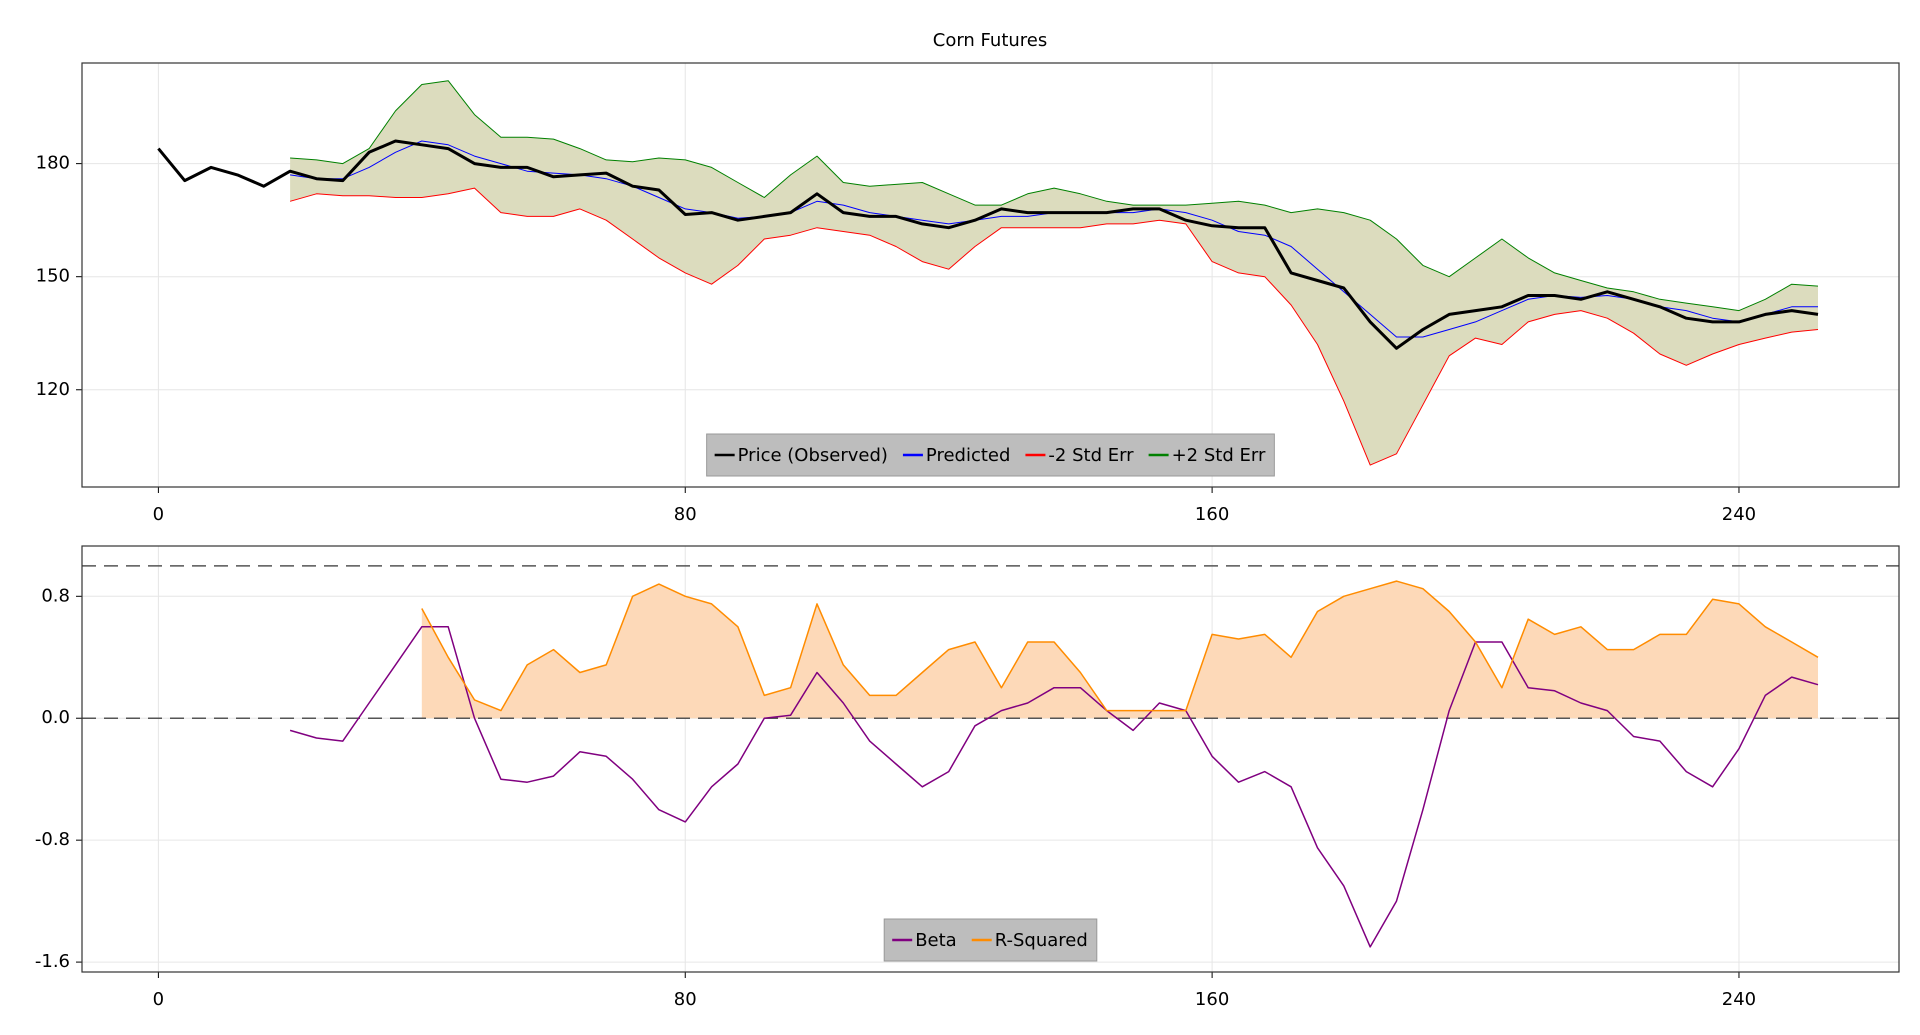 The image size is (1920, 1035). What do you see at coordinates (53, 276) in the screenshot?
I see `y-tick-label: 150` at bounding box center [53, 276].